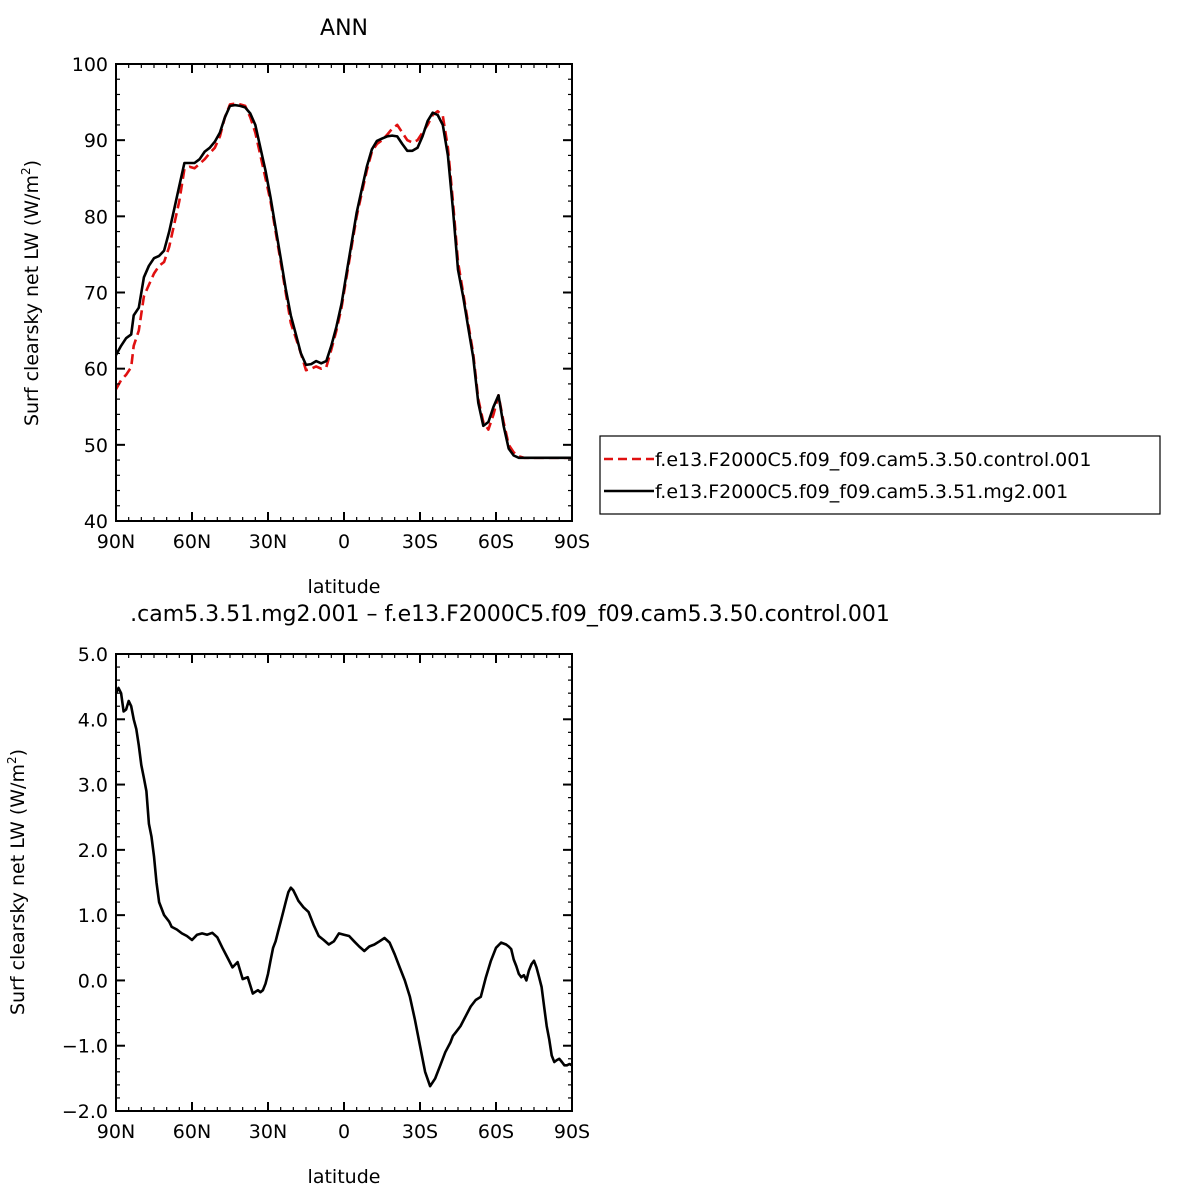 The image size is (1197, 1197). I want to click on bottom-y-tick-label: 4.0, so click(93, 720).